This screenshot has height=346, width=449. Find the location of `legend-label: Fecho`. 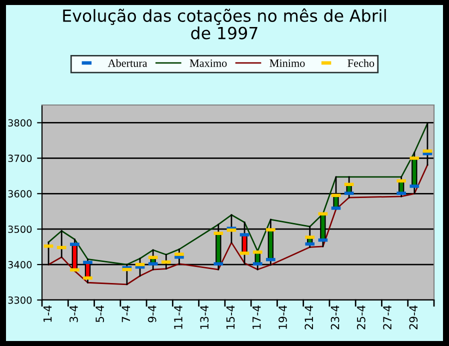

legend-label: Fecho is located at coordinates (361, 63).